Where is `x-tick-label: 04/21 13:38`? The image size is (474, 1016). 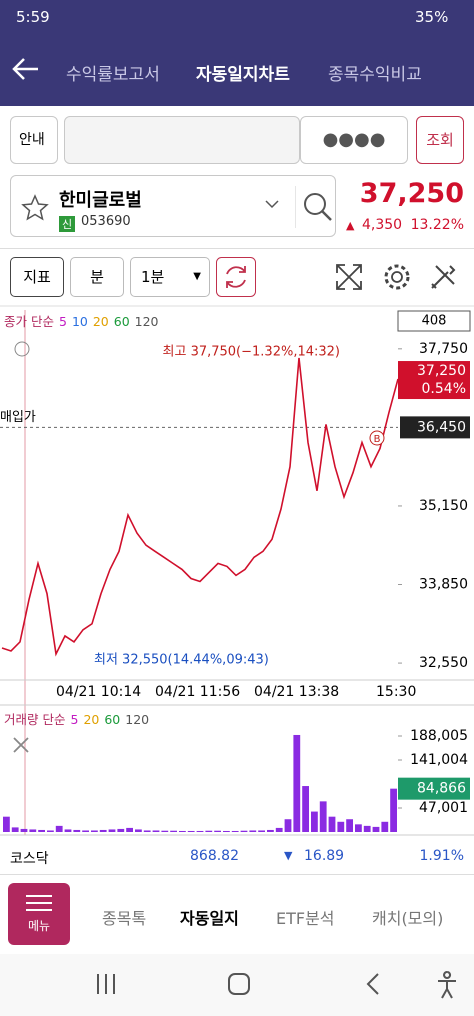
x-tick-label: 04/21 13:38 is located at coordinates (296, 692).